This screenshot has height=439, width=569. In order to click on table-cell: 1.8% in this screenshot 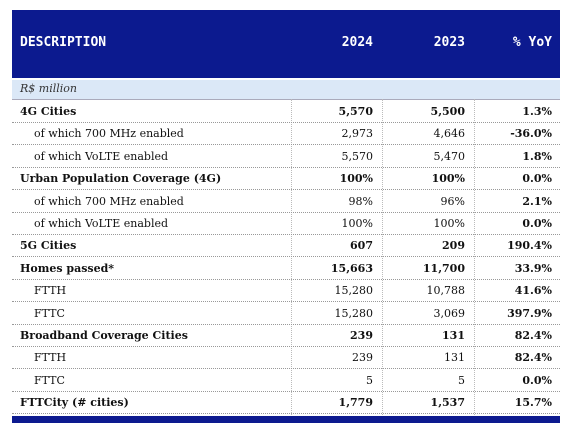, I will do `click(537, 156)`.